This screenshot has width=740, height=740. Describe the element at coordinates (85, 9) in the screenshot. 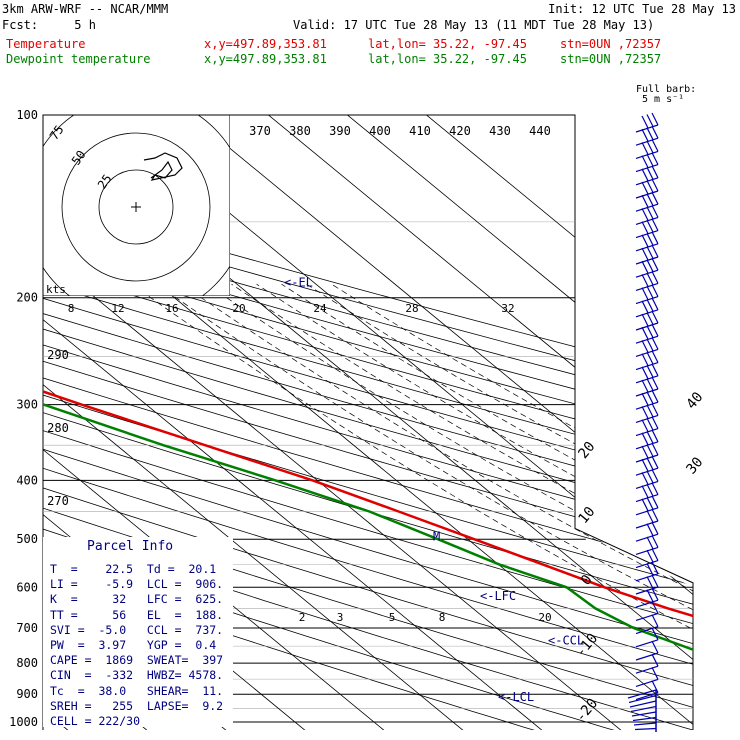

I see `model-title: 3km ARW-WRF -- NCAR/MMM` at that location.